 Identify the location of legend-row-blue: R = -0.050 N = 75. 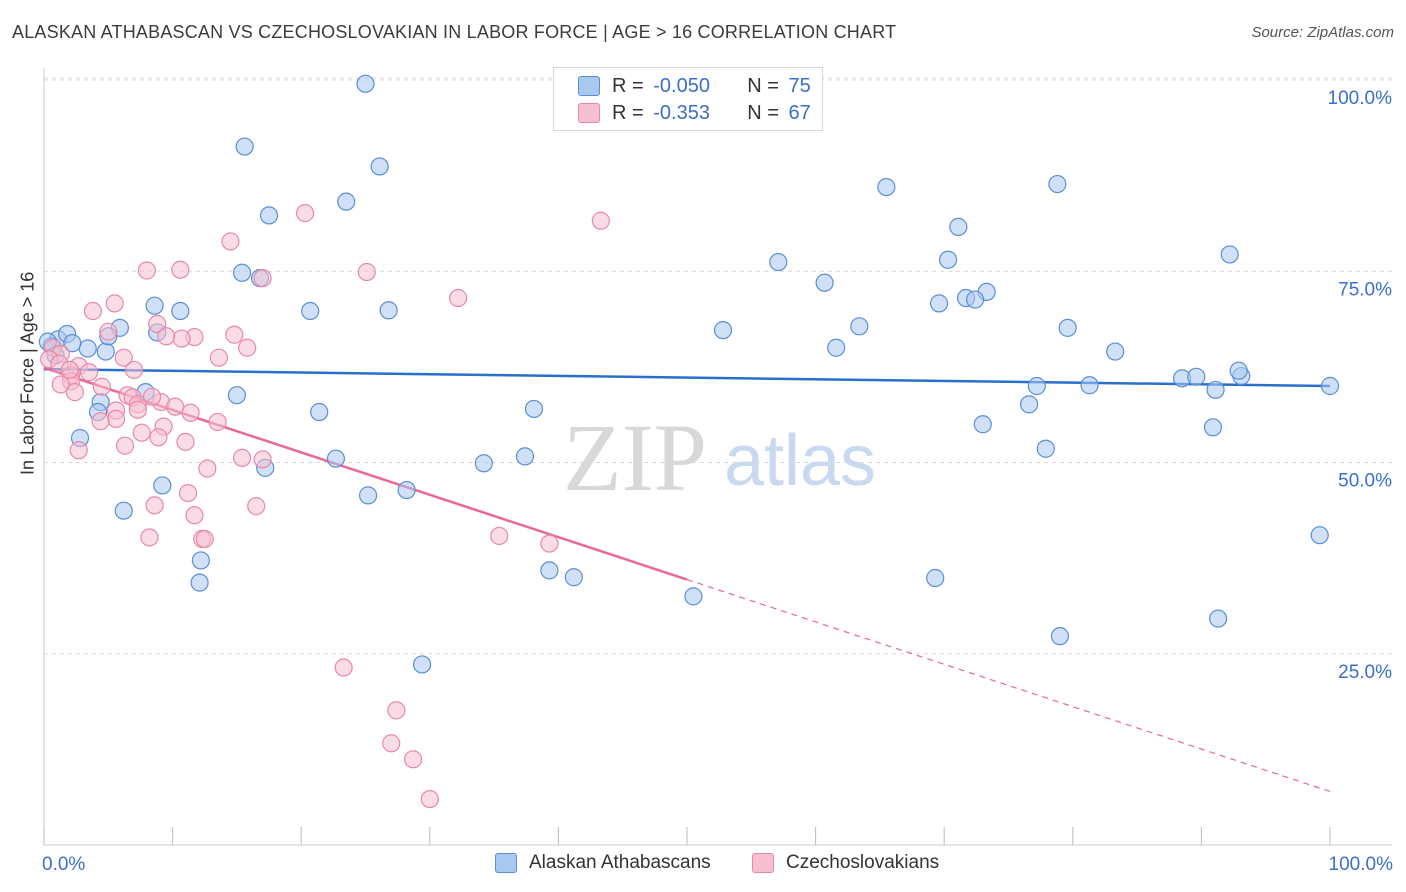
(694, 86).